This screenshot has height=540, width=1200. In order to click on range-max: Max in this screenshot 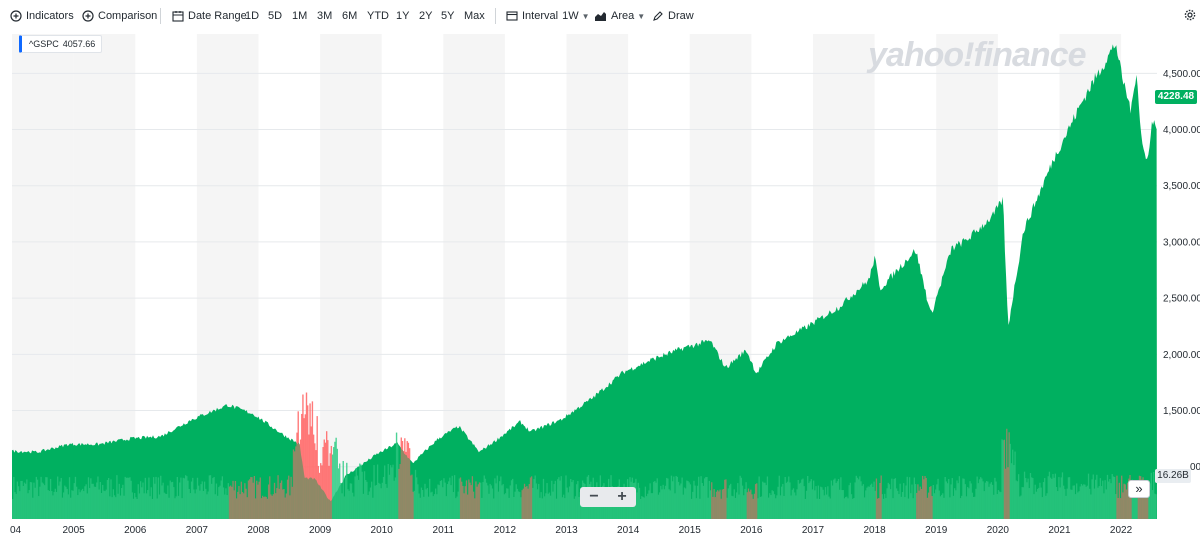, I will do `click(474, 16)`.